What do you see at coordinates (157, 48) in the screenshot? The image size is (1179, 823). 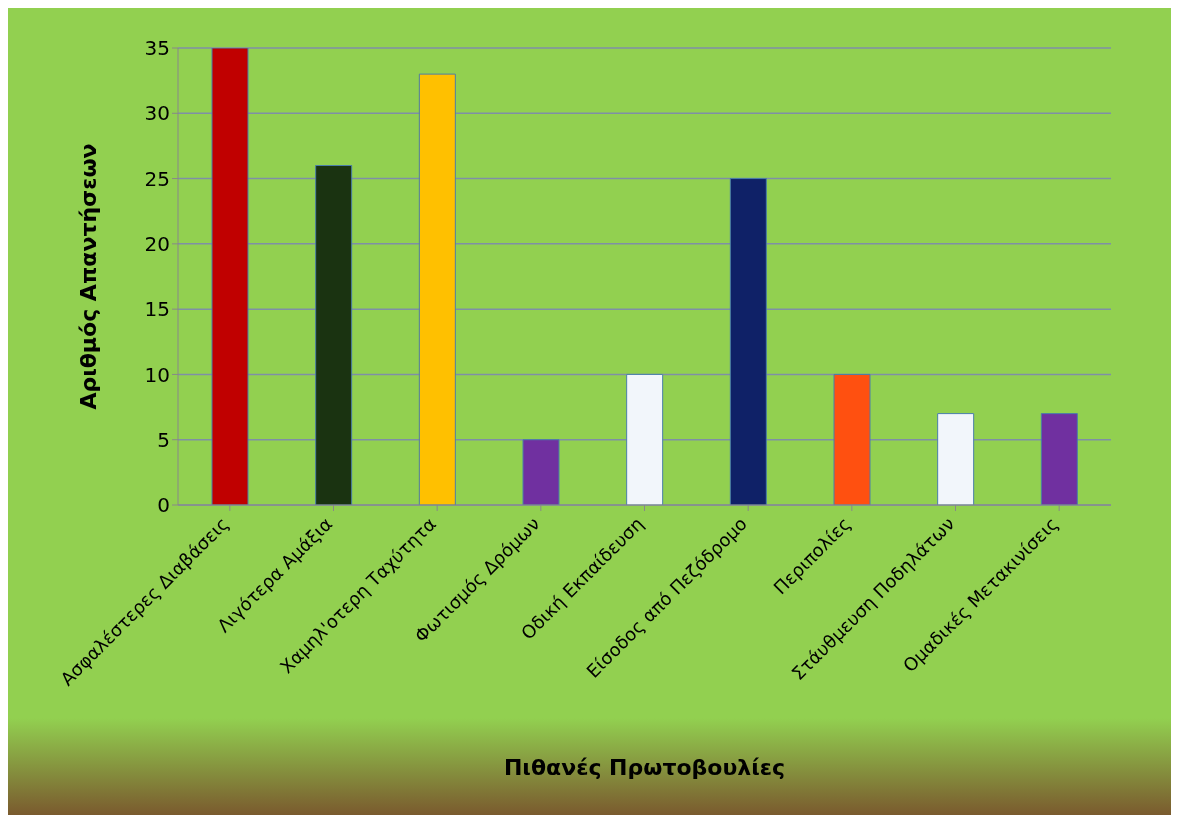 I see `y-tick-label: 35` at bounding box center [157, 48].